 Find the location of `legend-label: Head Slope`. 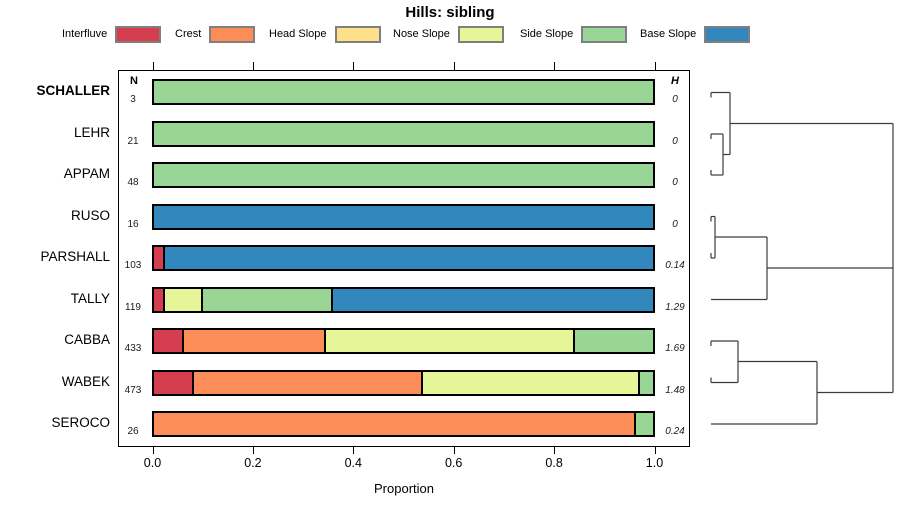

legend-label: Head Slope is located at coordinates (298, 34).